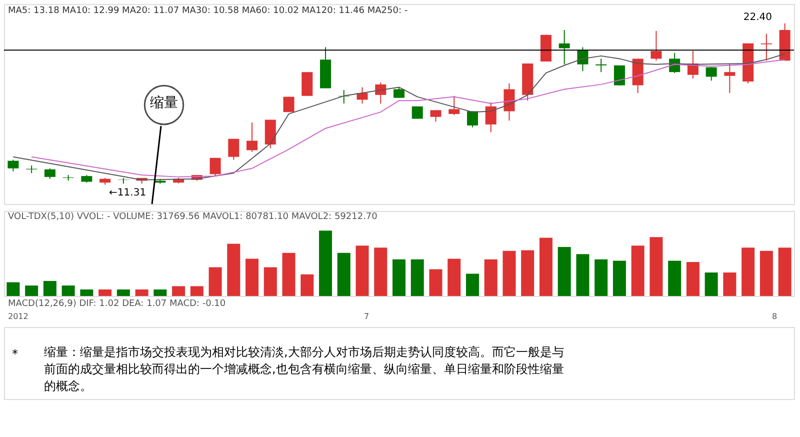  Describe the element at coordinates (304, 369) in the screenshot. I see `text: 前面的成交量相比较而得出的一个增减概念,也包含有横向缩量、纵向缩量、单日缩量和阶段性缩量` at that location.